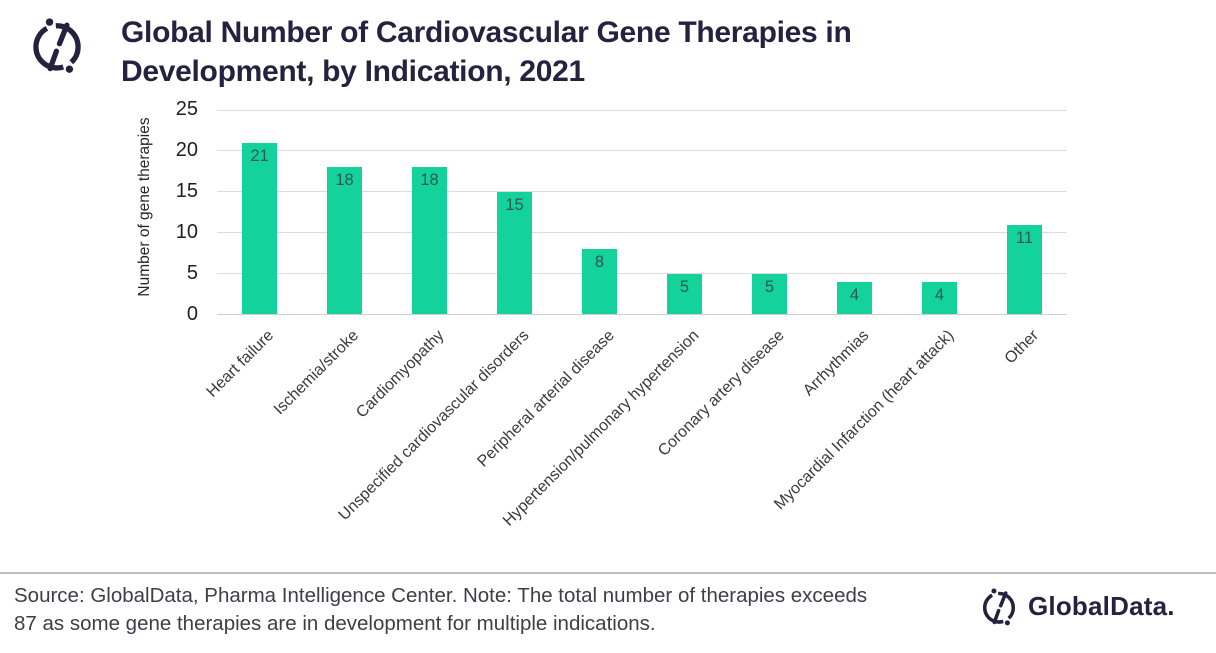  What do you see at coordinates (1024, 237) in the screenshot?
I see `bar-value-label: 11` at bounding box center [1024, 237].